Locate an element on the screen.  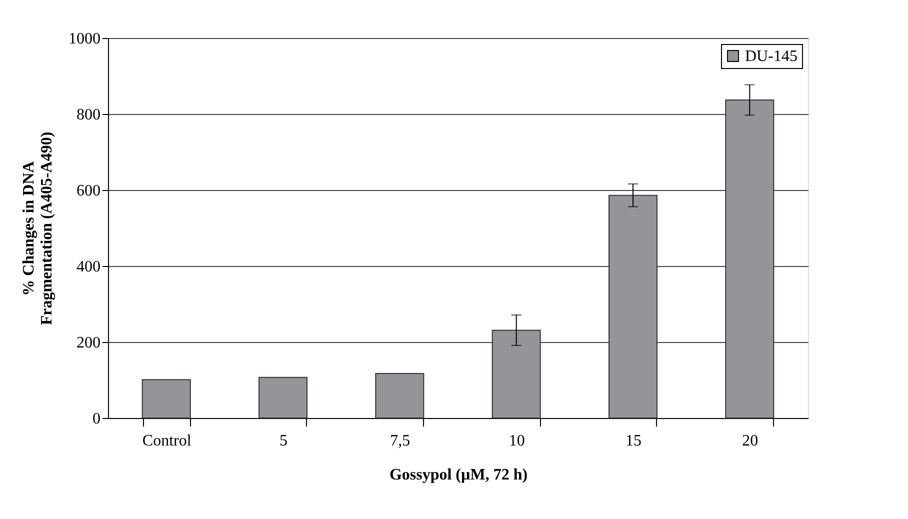
x-tick-label: Control is located at coordinates (167, 441).